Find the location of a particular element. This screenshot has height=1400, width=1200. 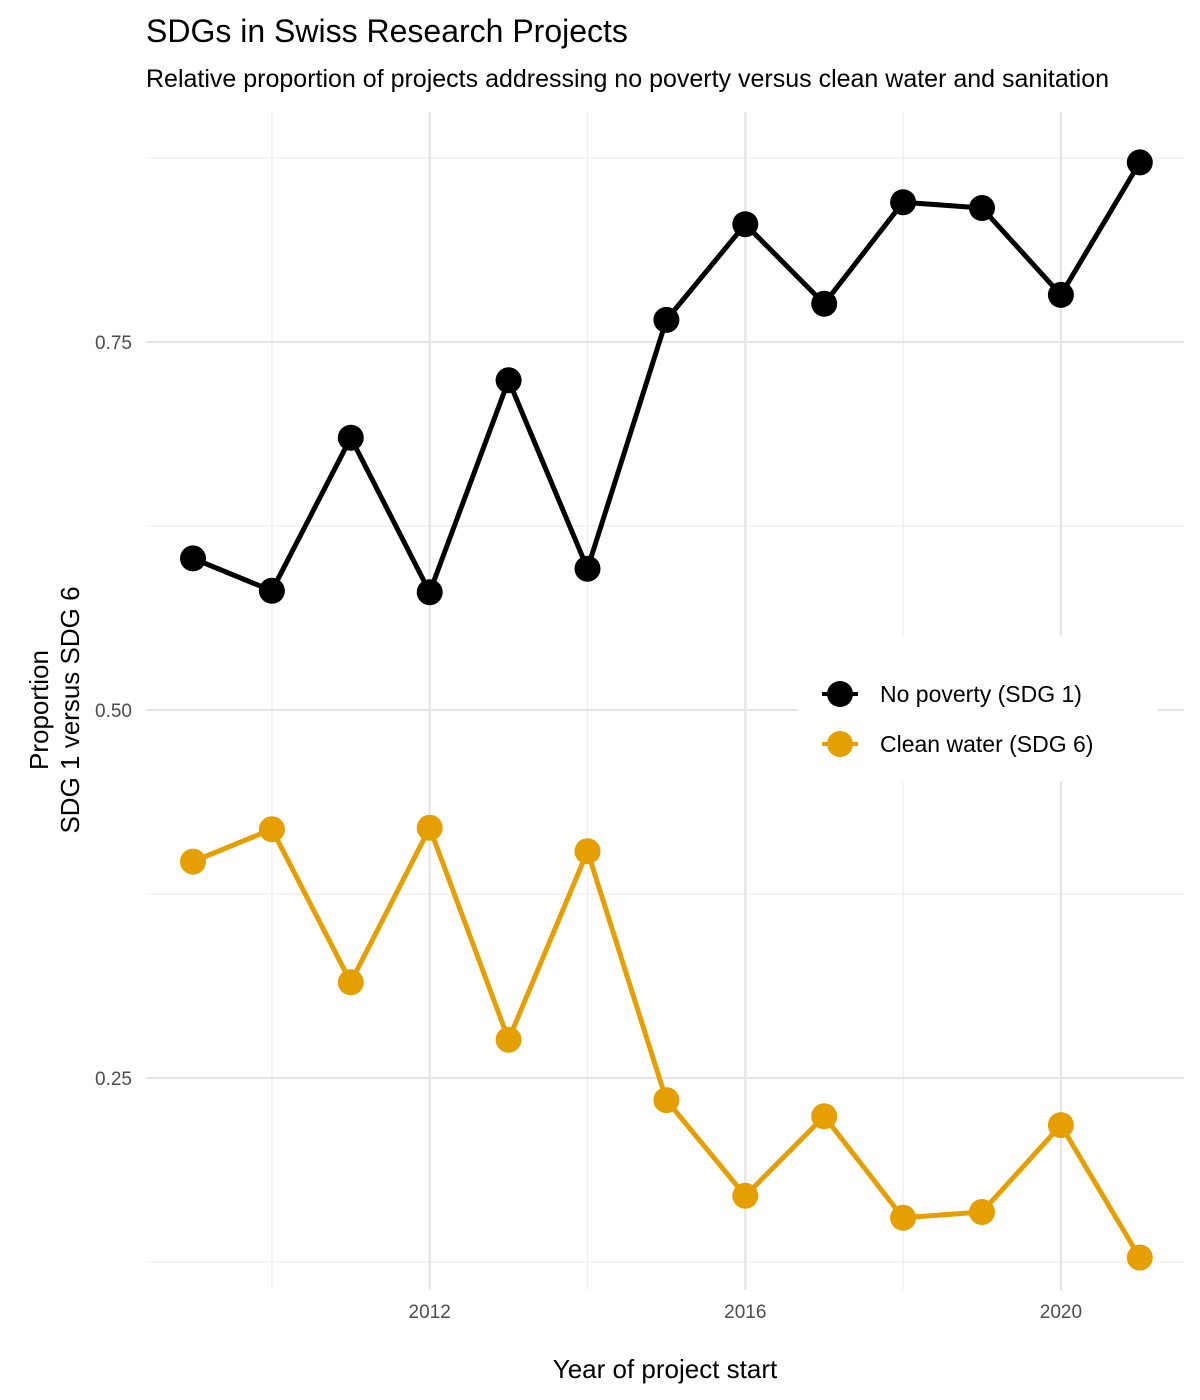

x-tick-label: 2016 is located at coordinates (745, 1312).